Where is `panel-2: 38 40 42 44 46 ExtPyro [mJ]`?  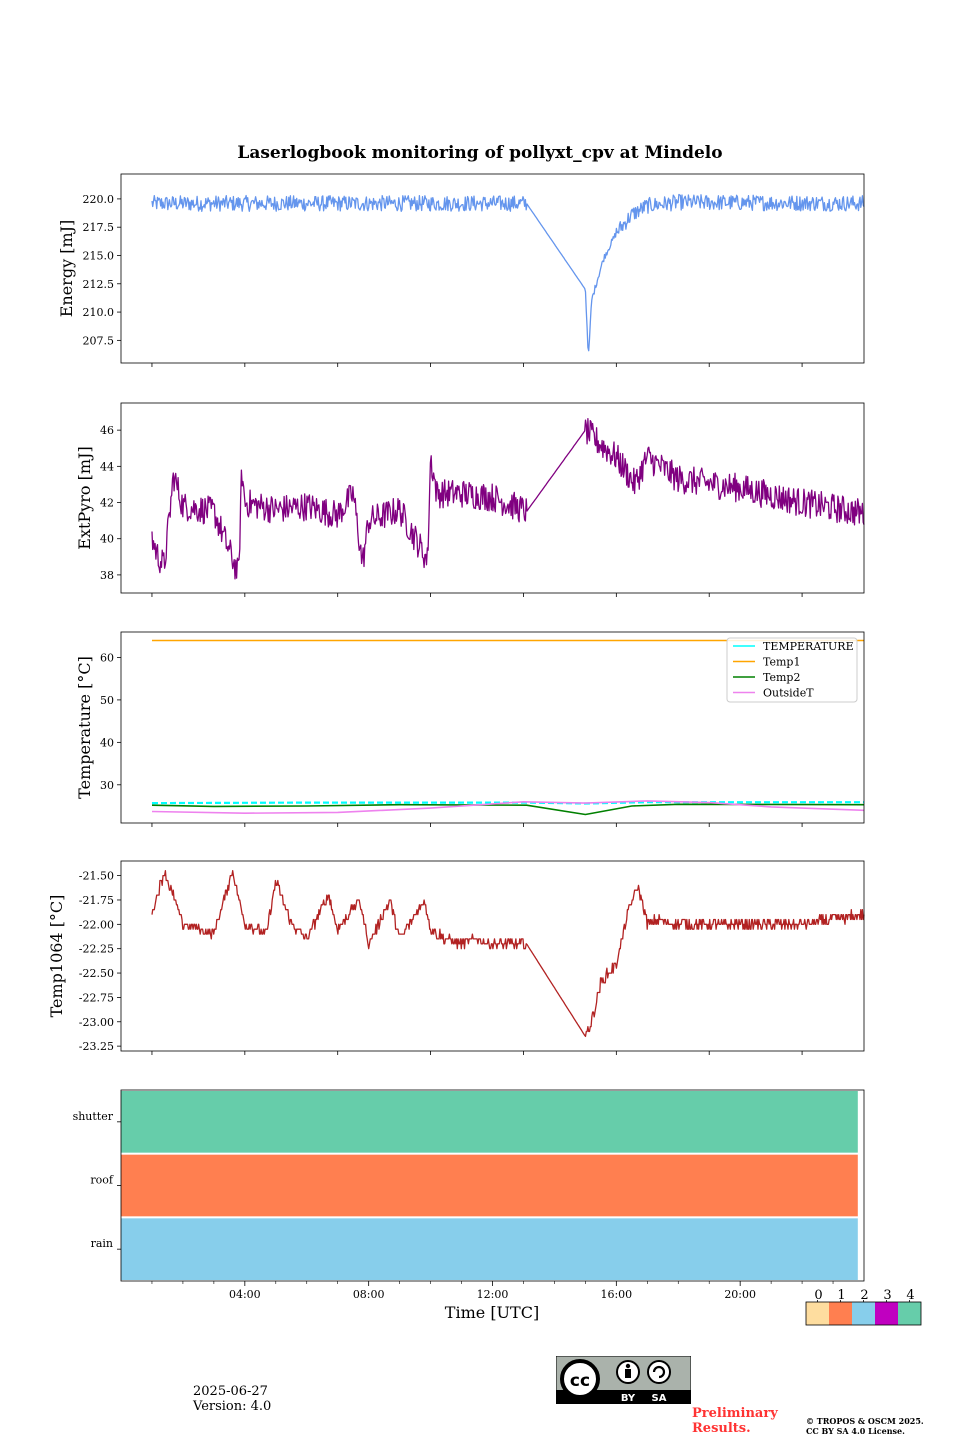 panel-2: 38 40 42 44 46 ExtPyro [mJ] is located at coordinates (470, 499).